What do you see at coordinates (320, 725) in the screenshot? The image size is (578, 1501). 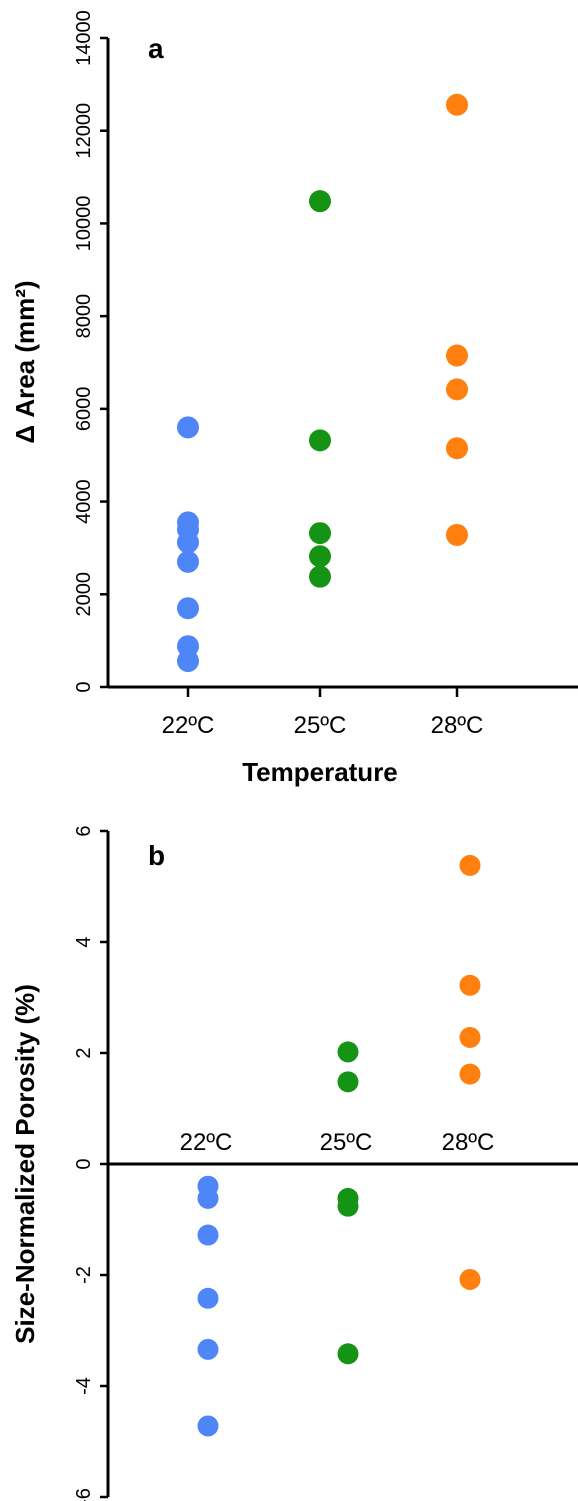 I see `panel-a-x-tick-label: 25ºC` at bounding box center [320, 725].